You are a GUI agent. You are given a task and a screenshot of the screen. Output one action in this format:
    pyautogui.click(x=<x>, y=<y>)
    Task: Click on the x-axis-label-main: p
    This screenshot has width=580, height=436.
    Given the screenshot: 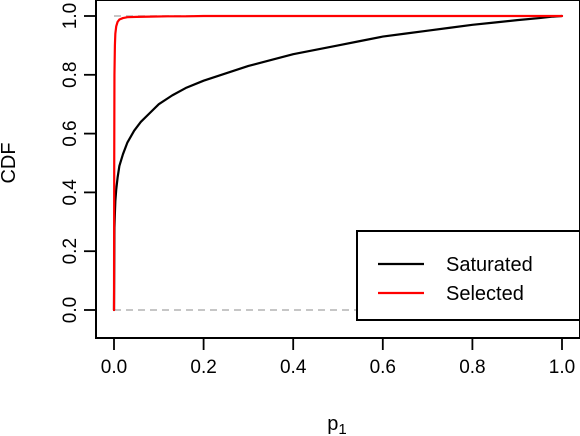 What is the action you would take?
    pyautogui.click(x=332, y=424)
    